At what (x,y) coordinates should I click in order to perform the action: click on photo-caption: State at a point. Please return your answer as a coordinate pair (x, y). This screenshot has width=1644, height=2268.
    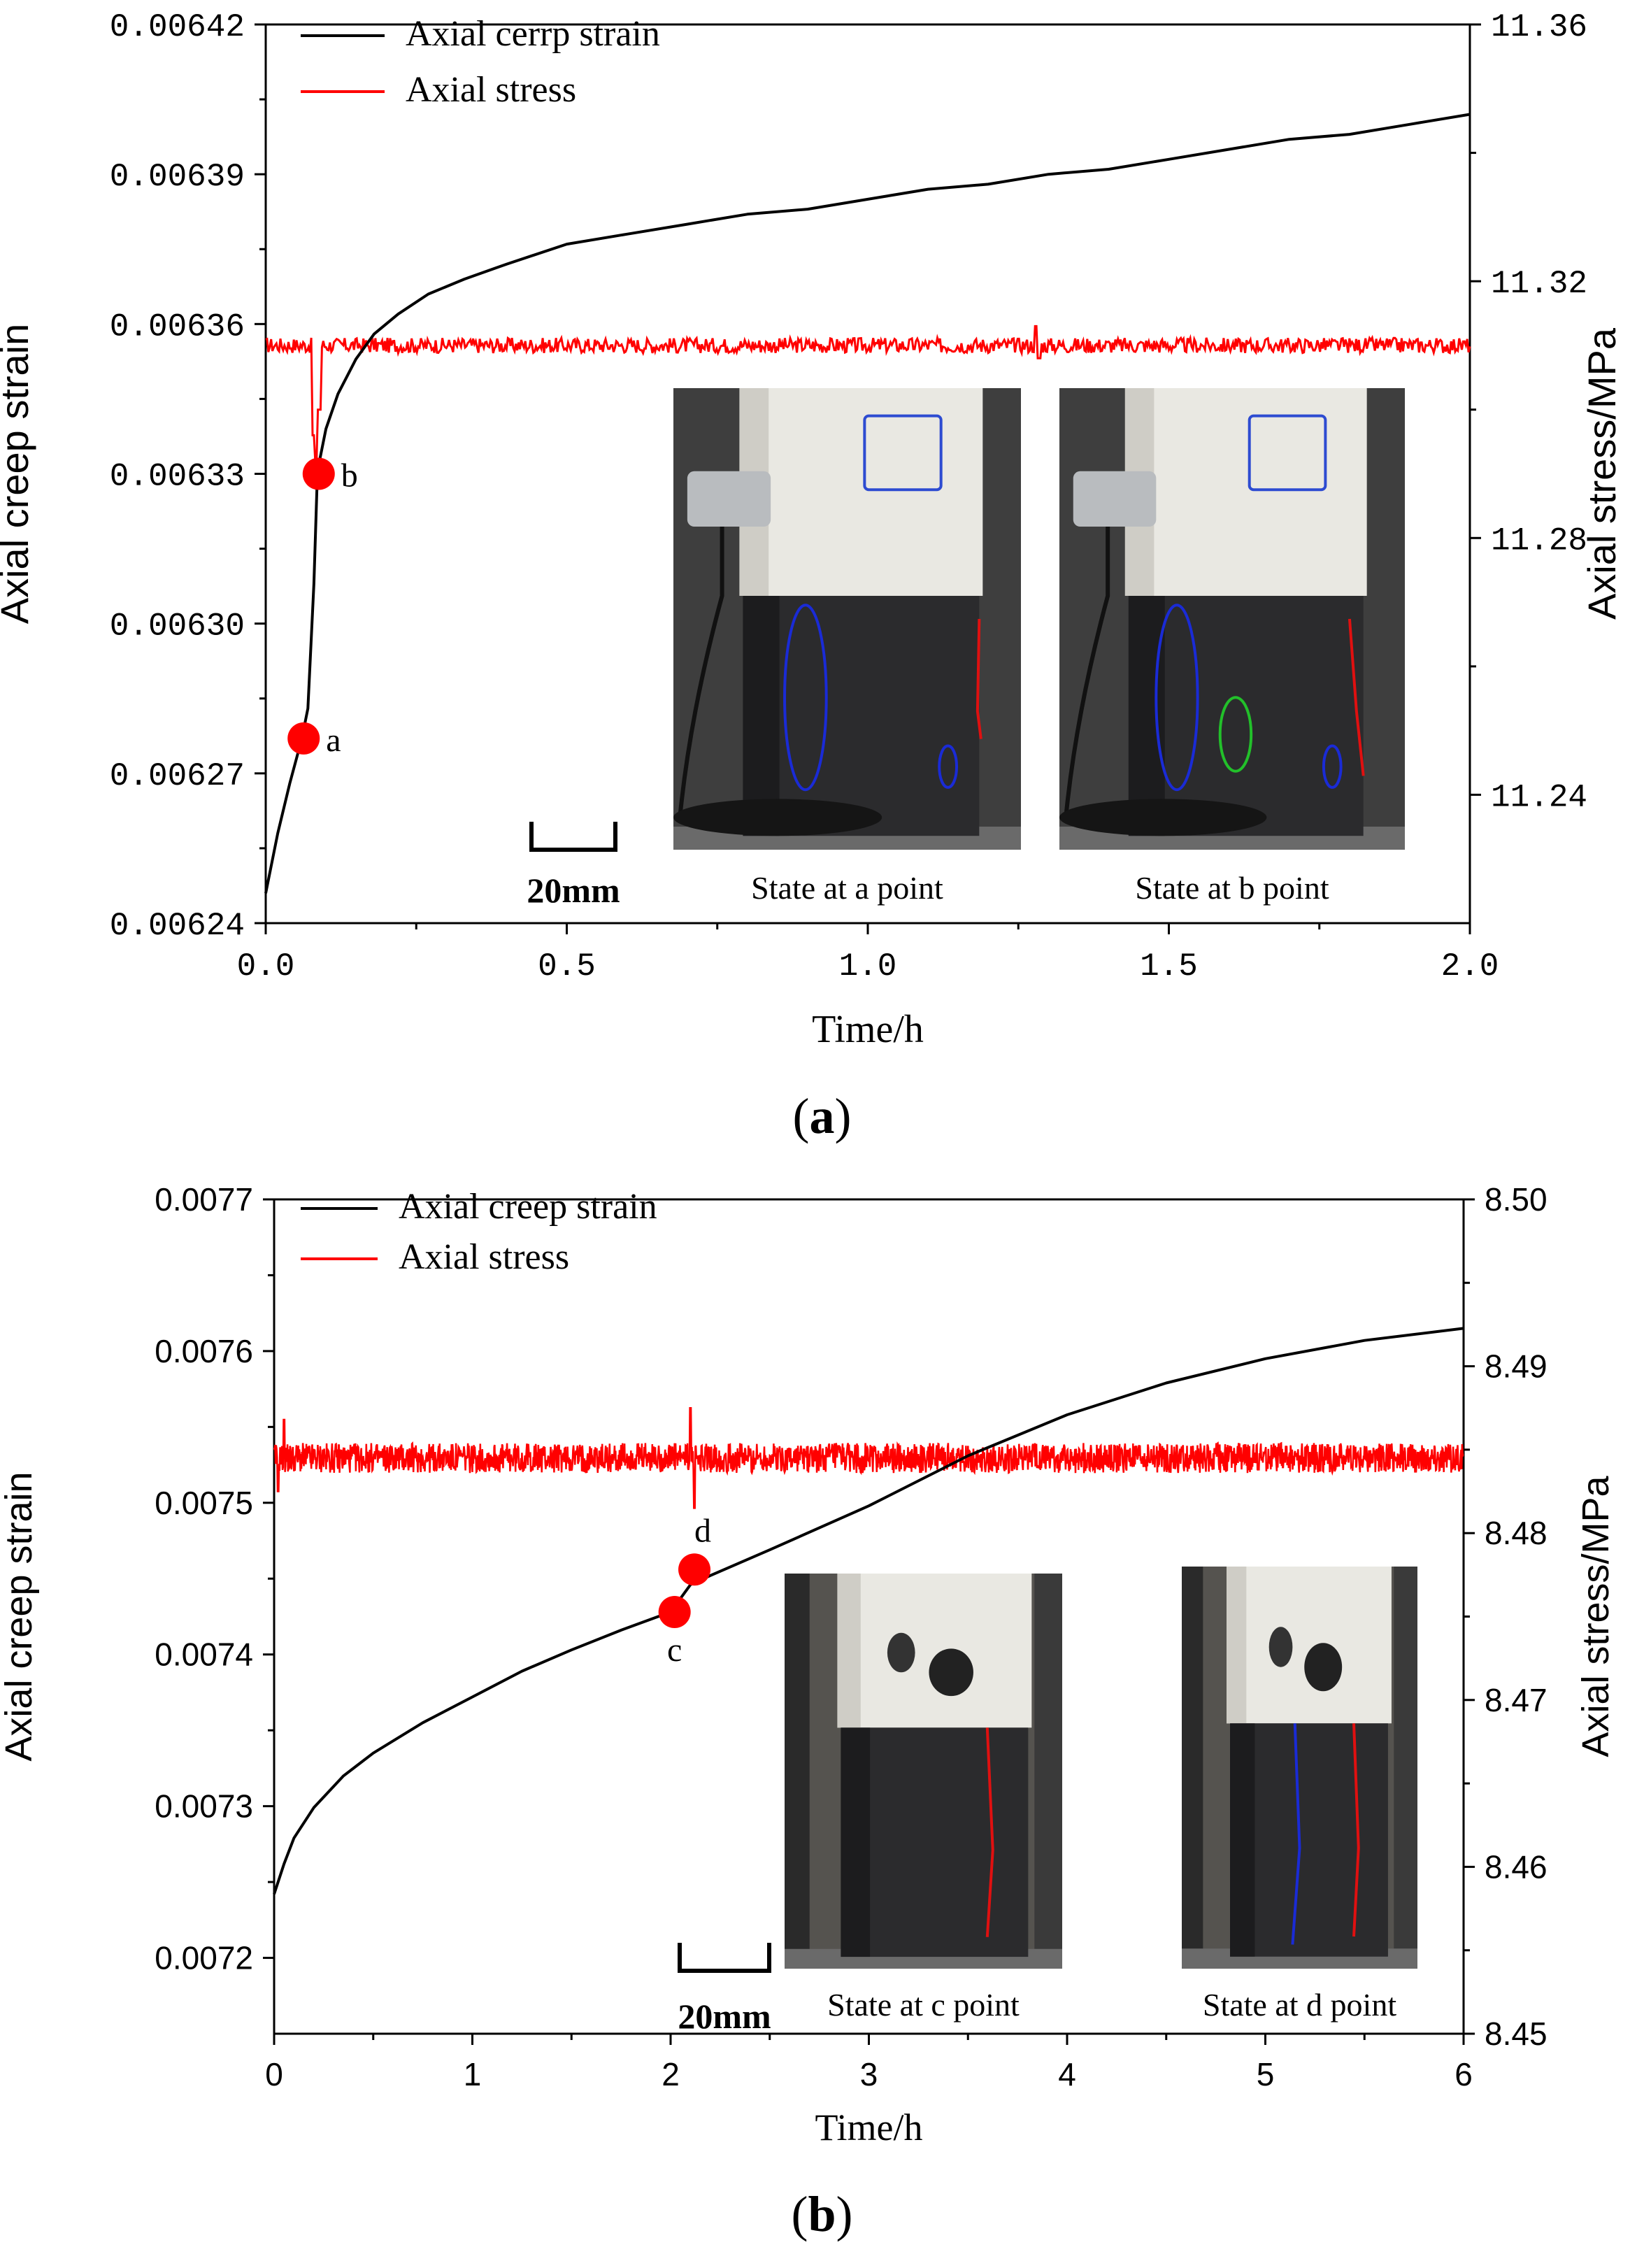
    Looking at the image, I should click on (847, 888).